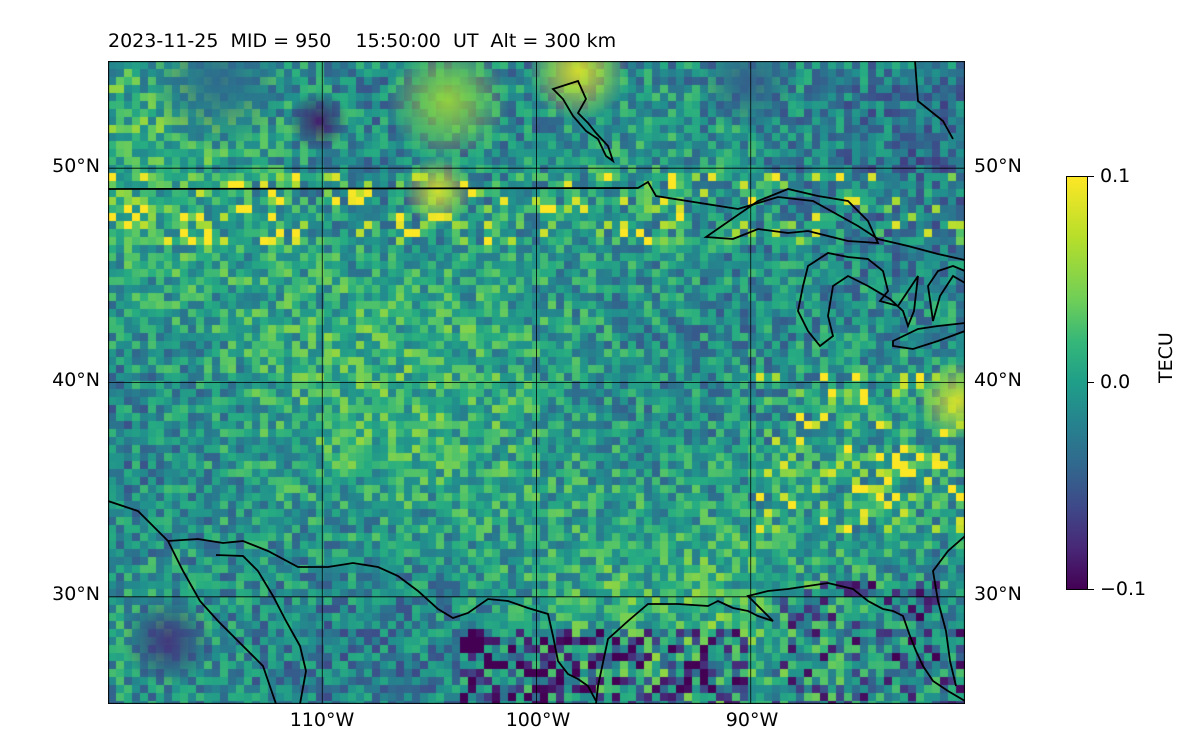 Image resolution: width=1200 pixels, height=750 pixels. I want to click on colorbar, so click(1077, 383).